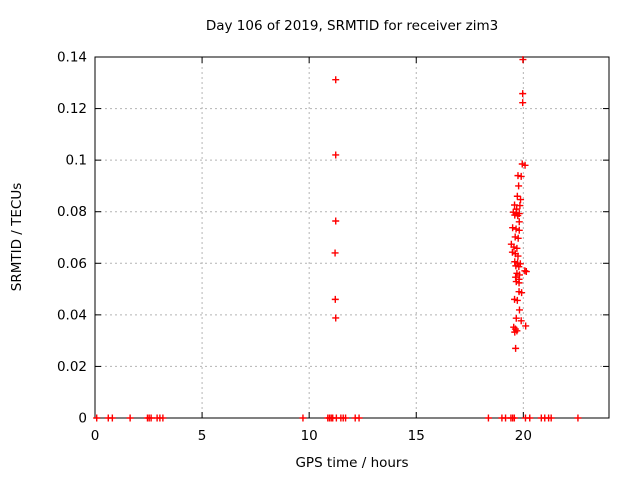 Image resolution: width=640 pixels, height=480 pixels. I want to click on x-tick-label: 0, so click(95, 436).